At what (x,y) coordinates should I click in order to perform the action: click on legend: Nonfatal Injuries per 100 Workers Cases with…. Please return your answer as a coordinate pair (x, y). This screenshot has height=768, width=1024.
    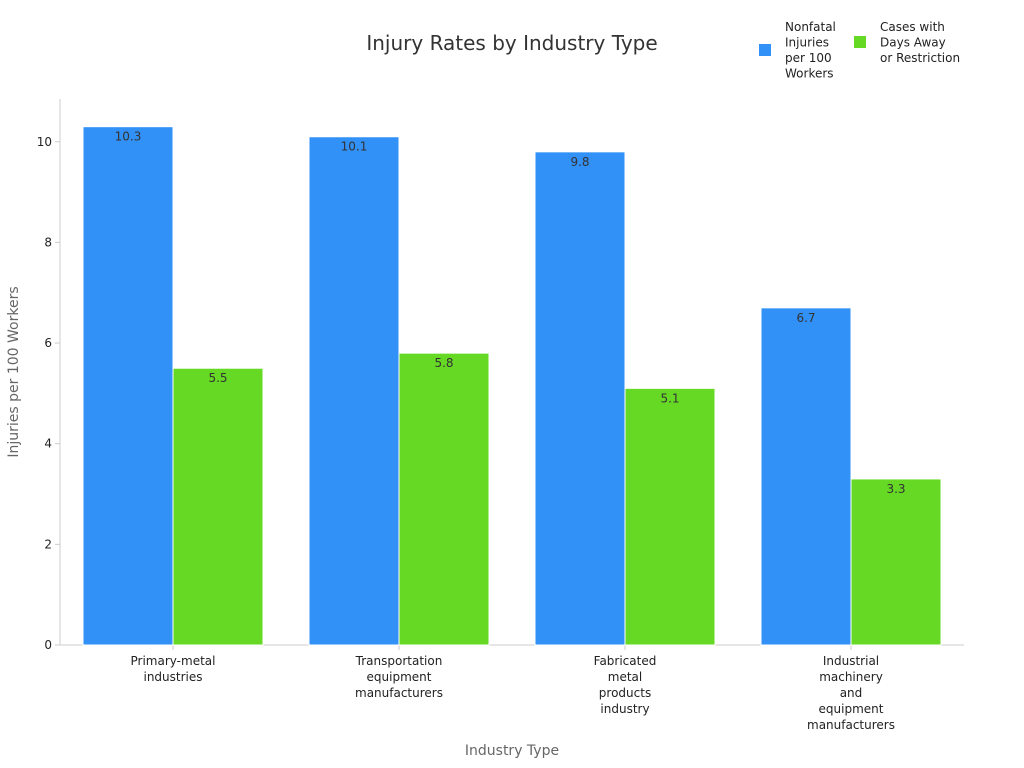
    Looking at the image, I should click on (859, 50).